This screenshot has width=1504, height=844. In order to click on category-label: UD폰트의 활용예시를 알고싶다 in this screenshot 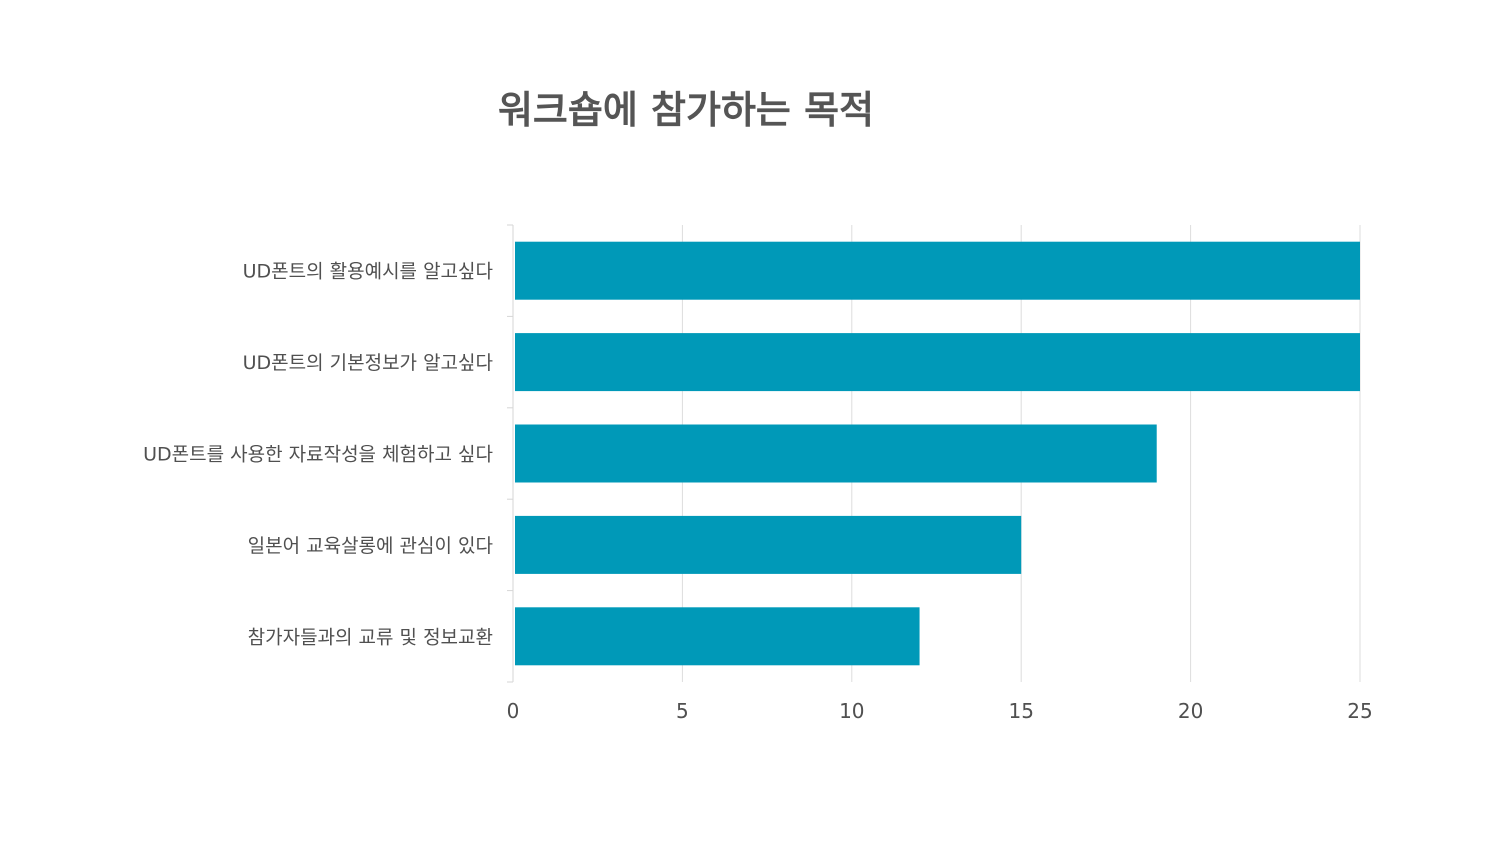, I will do `click(368, 272)`.